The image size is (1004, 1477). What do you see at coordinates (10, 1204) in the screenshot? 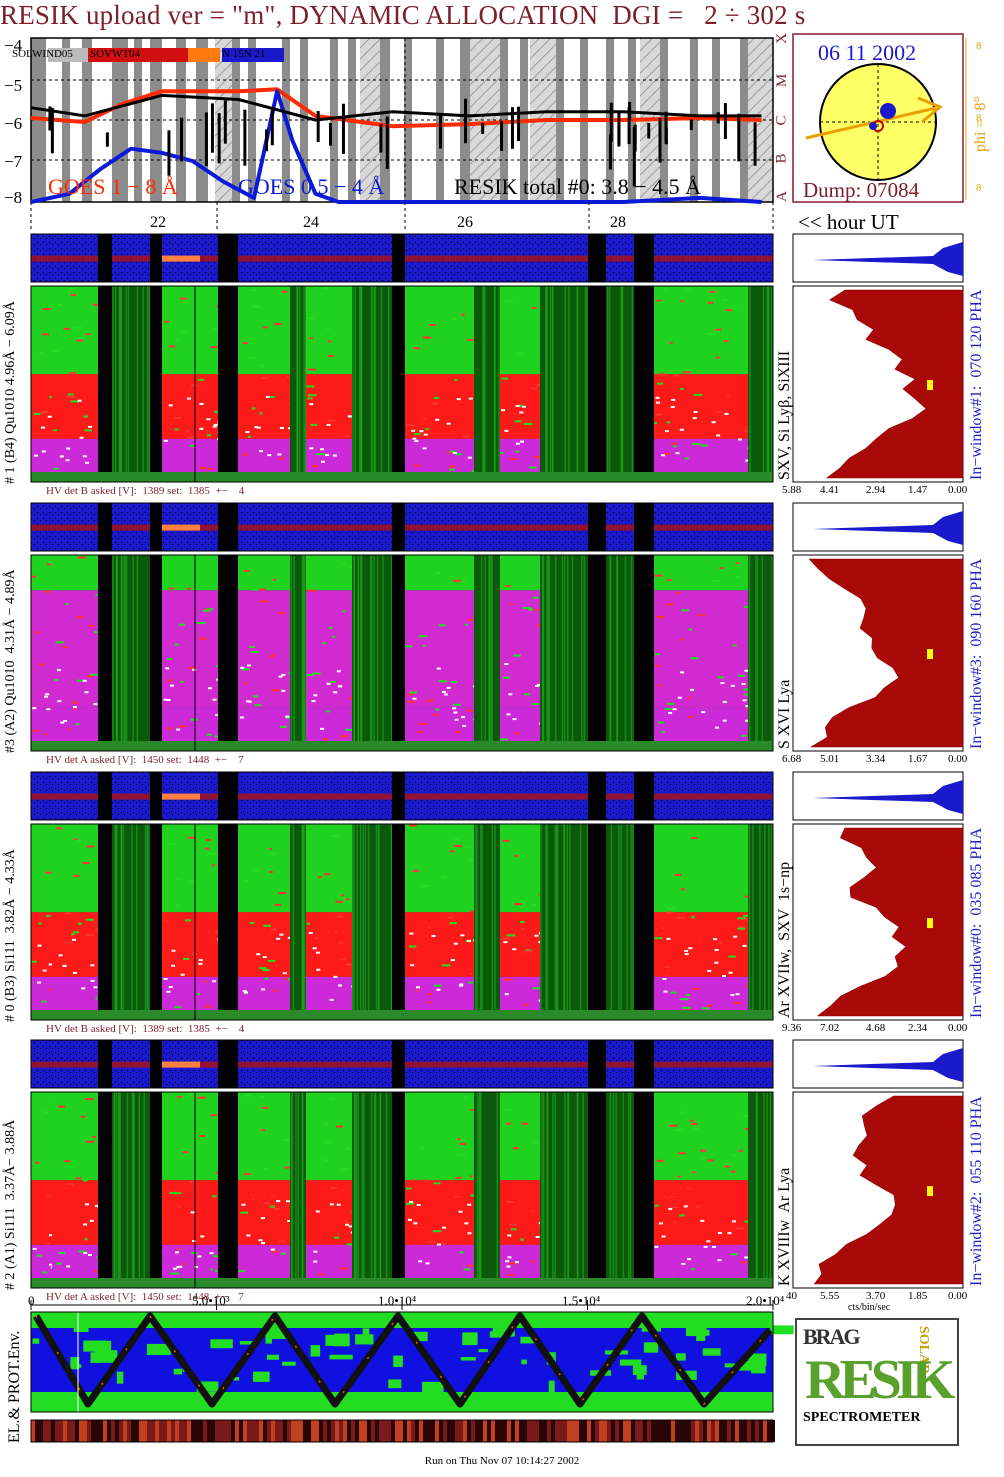
I see `channel-left-label: # 2 (A1) Si111 3.37Å− 3.88Å` at bounding box center [10, 1204].